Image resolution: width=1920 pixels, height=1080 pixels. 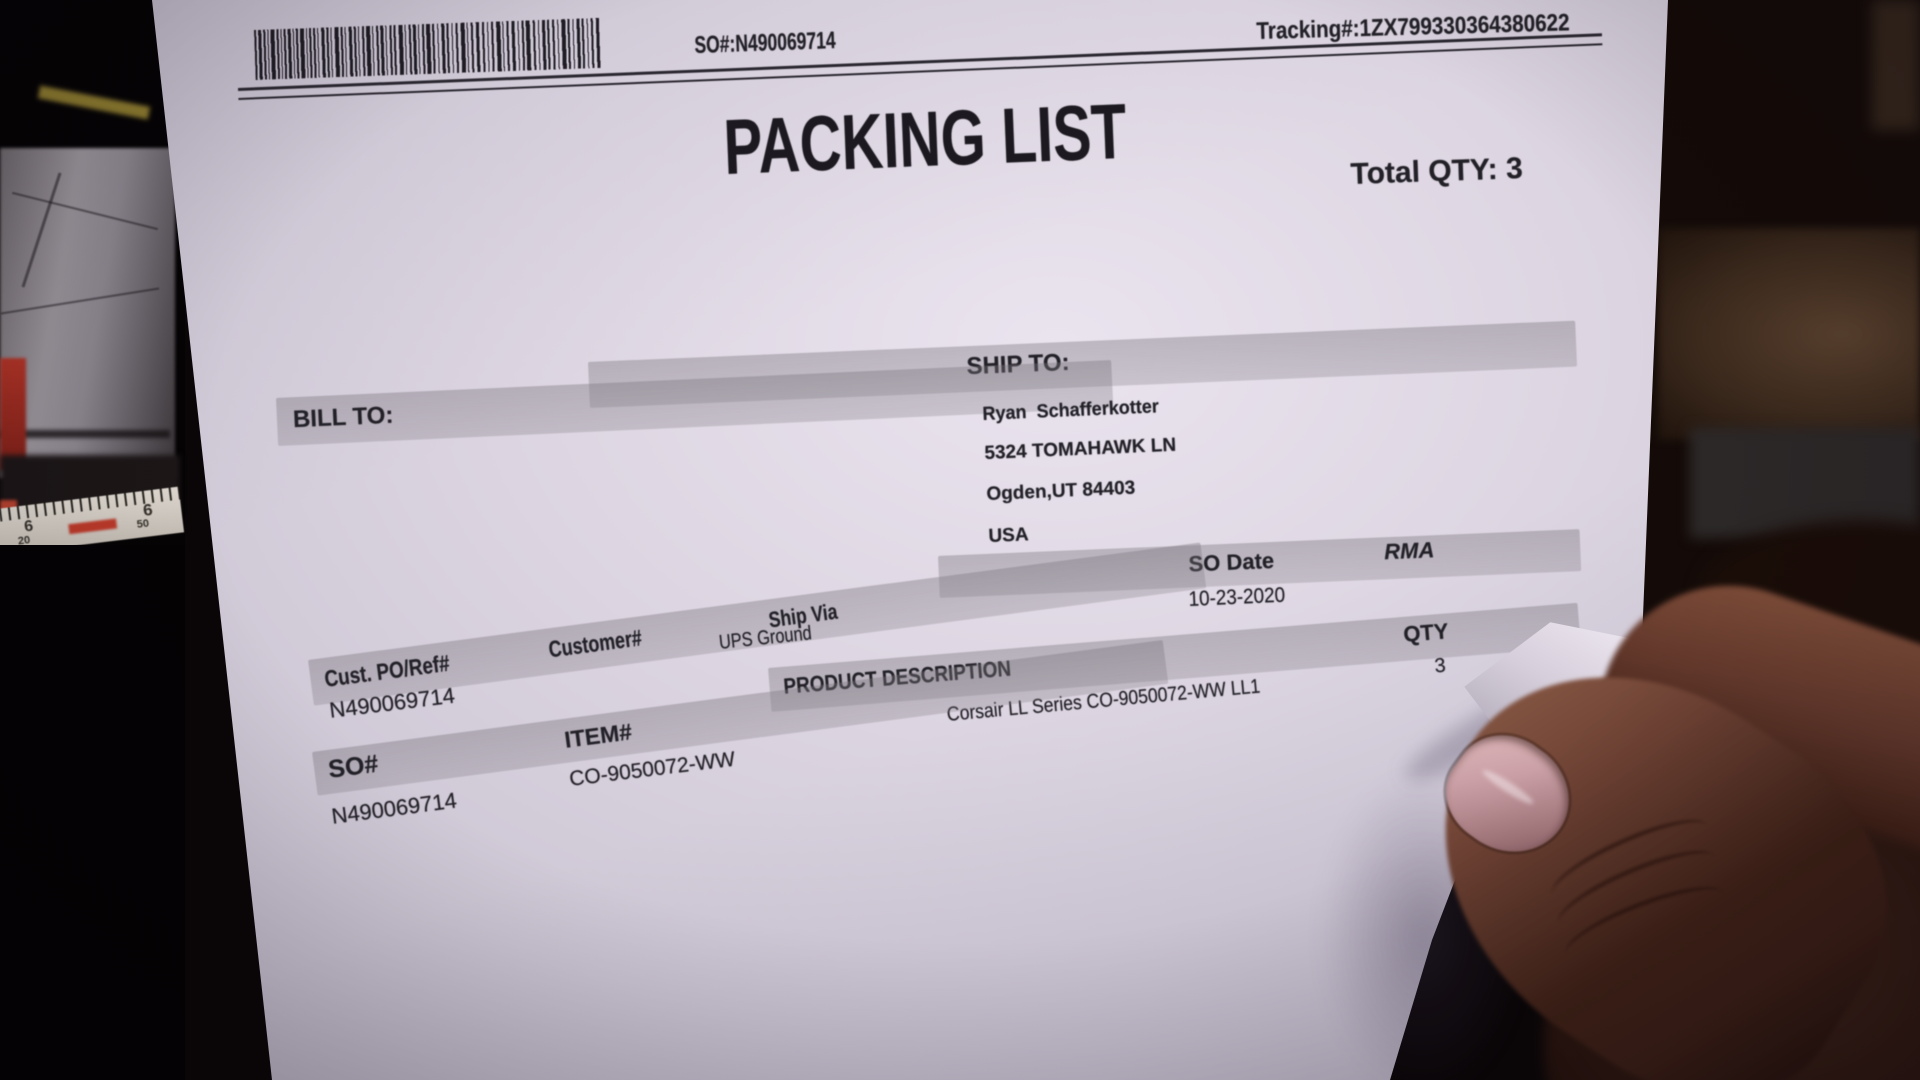 What do you see at coordinates (1440, 666) in the screenshot?
I see `line-item-qty: 3` at bounding box center [1440, 666].